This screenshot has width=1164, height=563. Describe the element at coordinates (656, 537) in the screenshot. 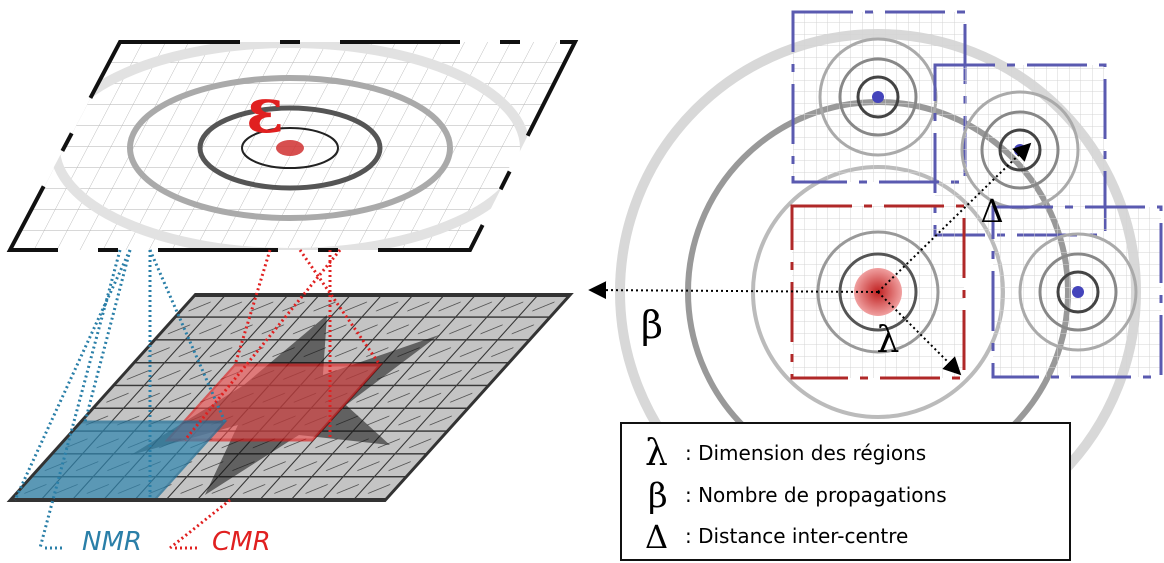

I see `legend-symbol: Δ` at that location.